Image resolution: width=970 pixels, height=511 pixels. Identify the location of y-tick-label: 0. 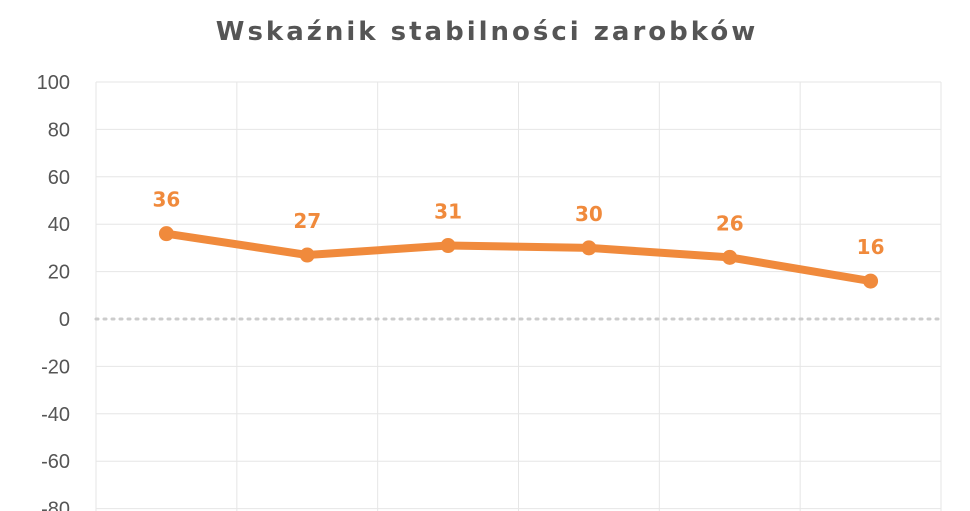
(64, 320).